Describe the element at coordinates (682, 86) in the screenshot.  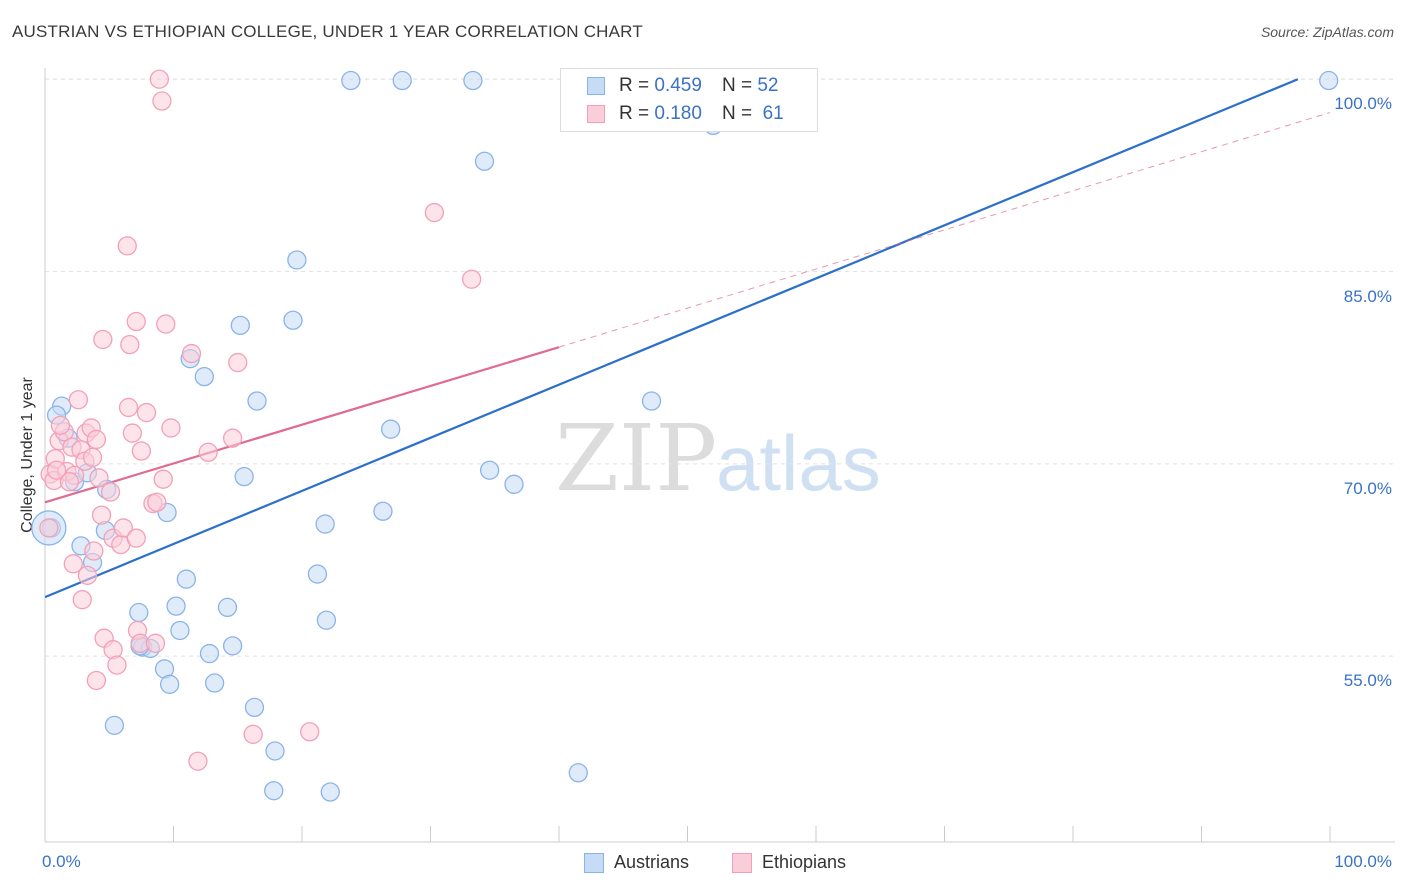
I see `legend-row-austrians: R = 0.459 N = 52` at that location.